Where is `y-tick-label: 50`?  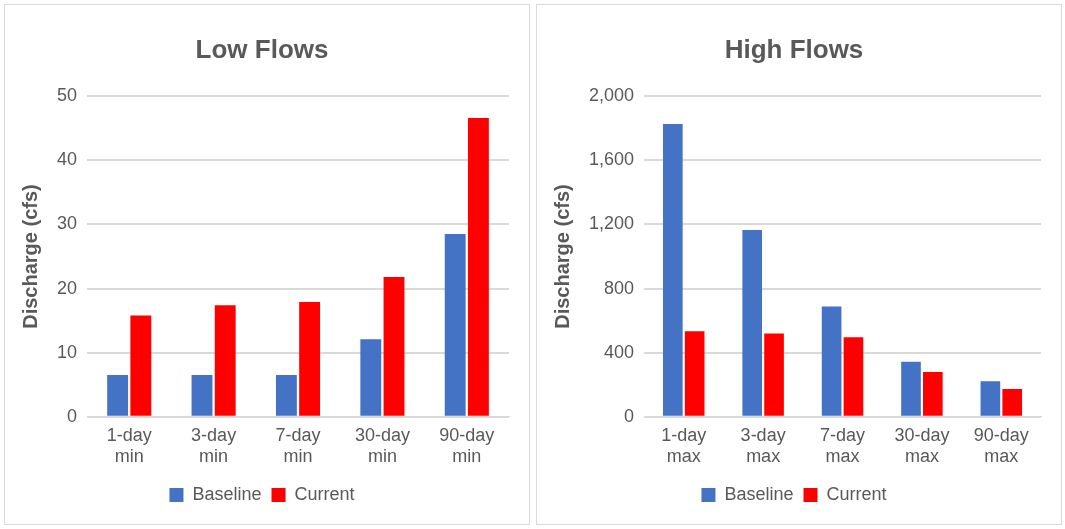 y-tick-label: 50 is located at coordinates (67, 95).